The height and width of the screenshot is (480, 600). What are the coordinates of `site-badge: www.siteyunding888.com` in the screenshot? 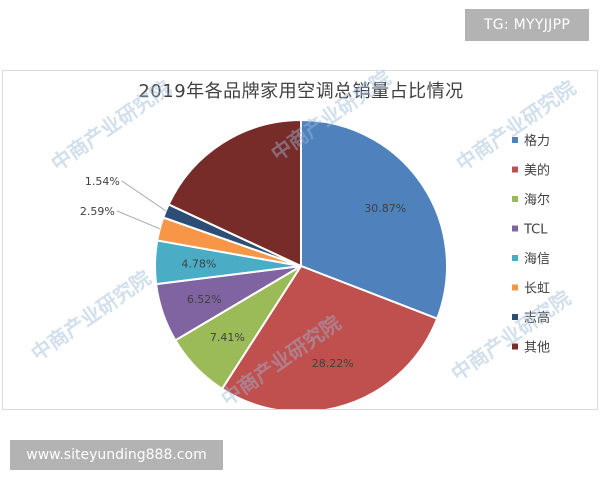 It's located at (116, 455).